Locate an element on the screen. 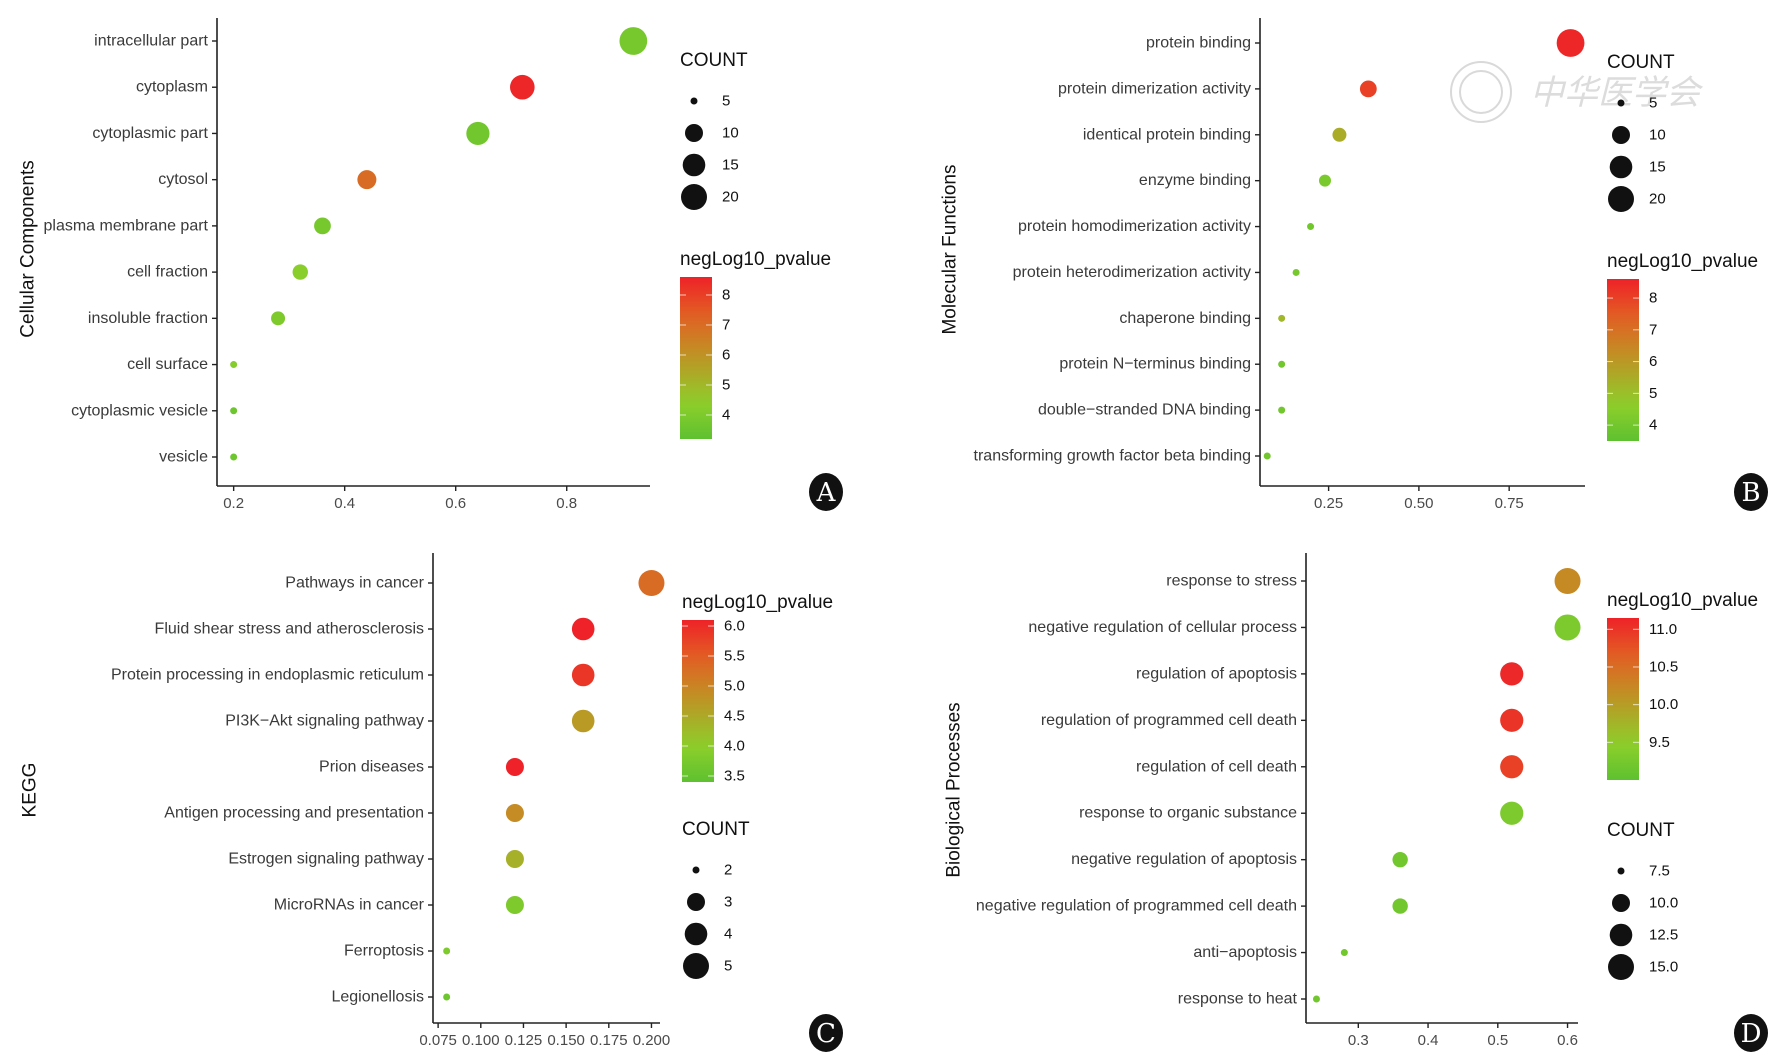  size-legend-label: 10 is located at coordinates (1657, 135).